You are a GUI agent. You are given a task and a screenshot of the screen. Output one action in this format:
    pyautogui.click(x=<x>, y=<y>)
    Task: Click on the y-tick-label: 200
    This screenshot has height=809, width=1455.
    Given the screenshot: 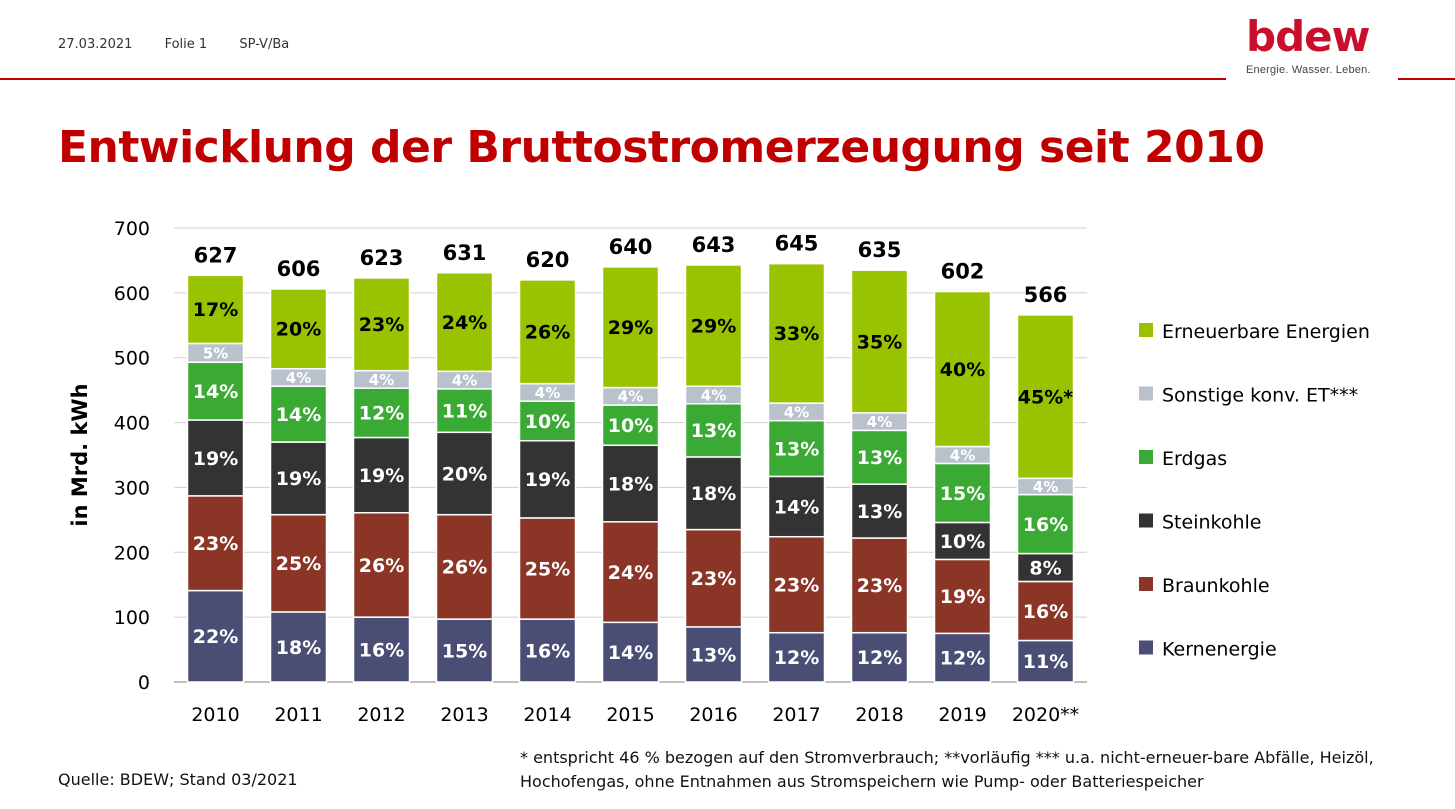 What is the action you would take?
    pyautogui.click(x=132, y=553)
    